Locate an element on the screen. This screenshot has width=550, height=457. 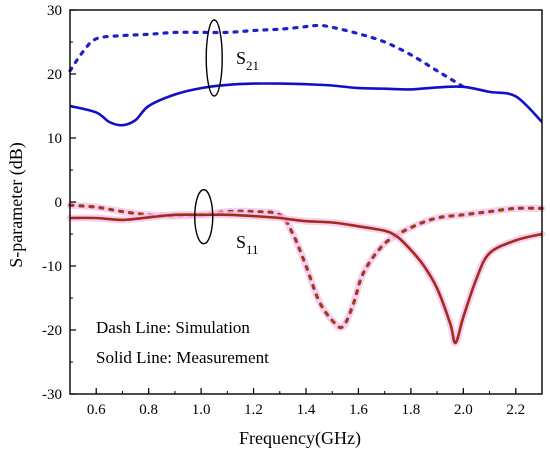
x-tick-label: 2.0 is located at coordinates (463, 410).